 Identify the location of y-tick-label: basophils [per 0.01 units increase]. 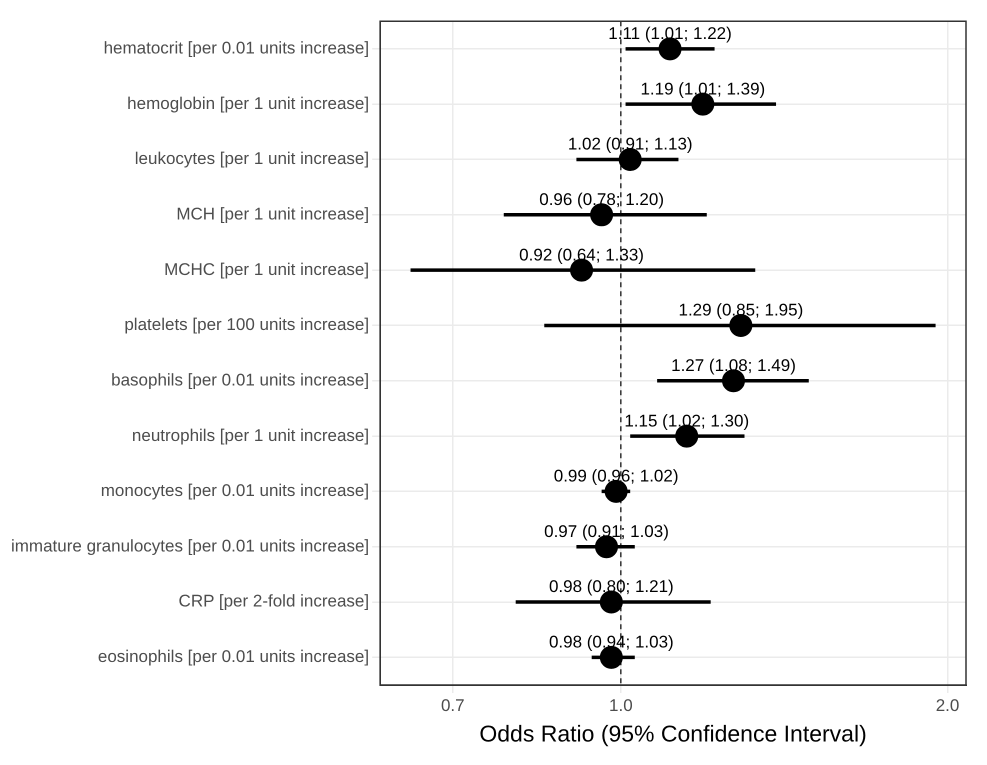
(240, 380).